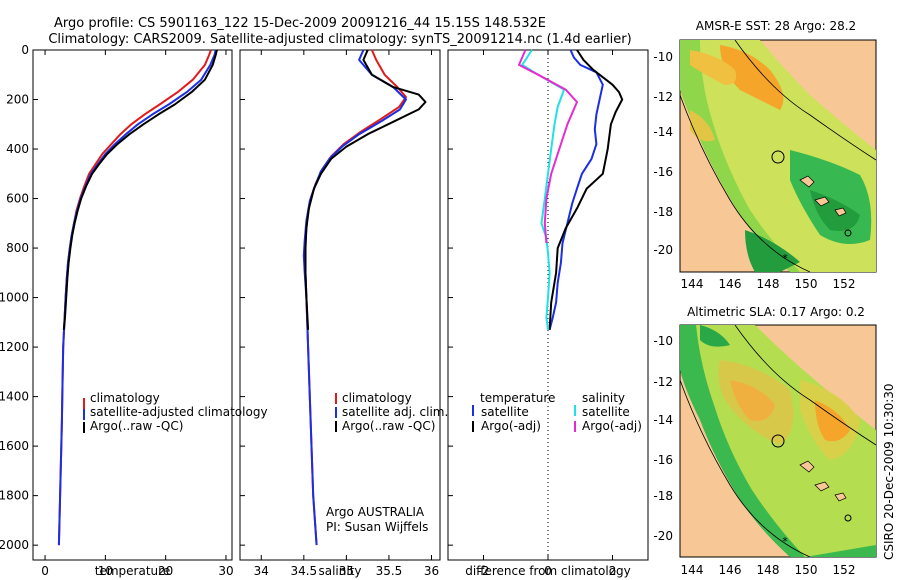 This screenshot has width=900, height=580. I want to click on difference-xlabel: difference from climatology, so click(548, 571).